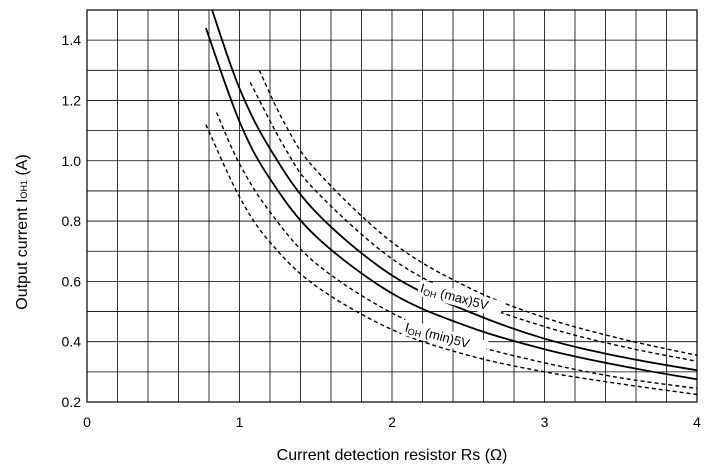 Image resolution: width=705 pixels, height=468 pixels. Describe the element at coordinates (392, 455) in the screenshot. I see `x-axis-label: Current detection resistor Rs (Ω)` at that location.